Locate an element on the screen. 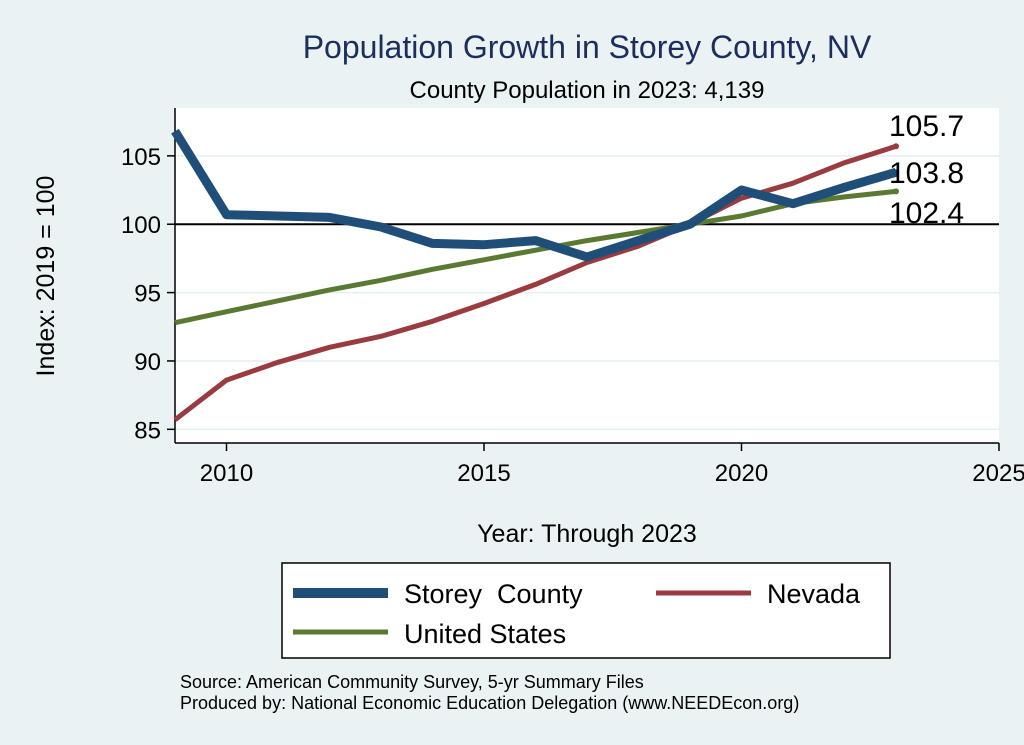 Image resolution: width=1024 pixels, height=745 pixels. y-tick-label-95: 95 is located at coordinates (147, 294).